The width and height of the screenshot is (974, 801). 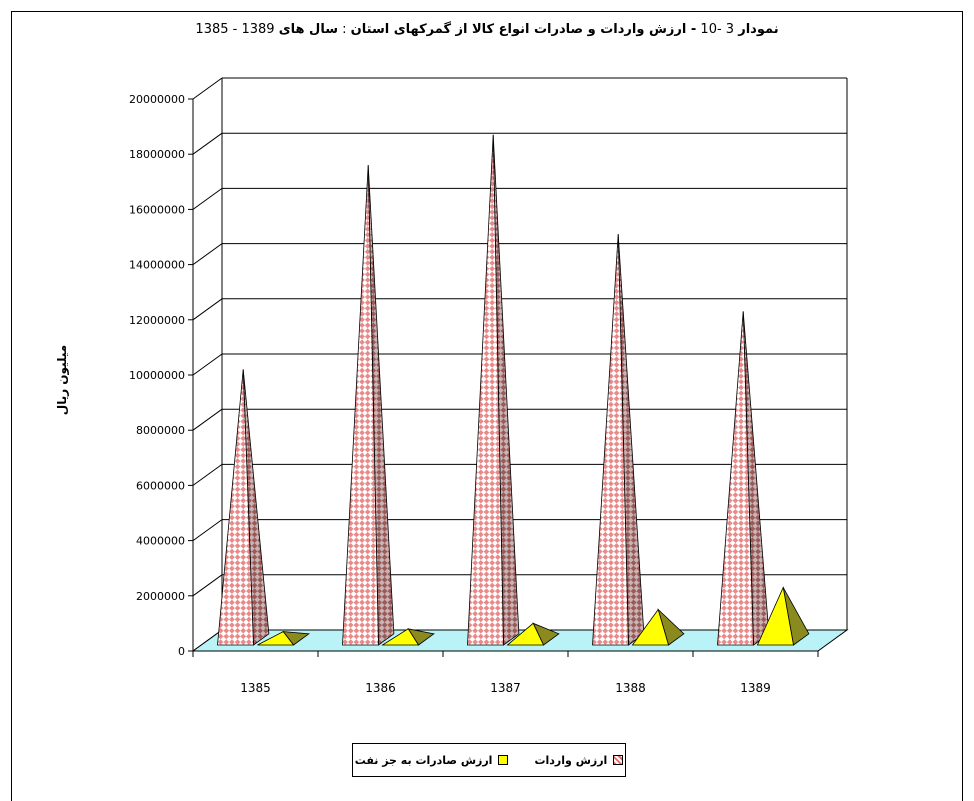 I want to click on y-tick-label: 18000000, so click(x=157, y=154).